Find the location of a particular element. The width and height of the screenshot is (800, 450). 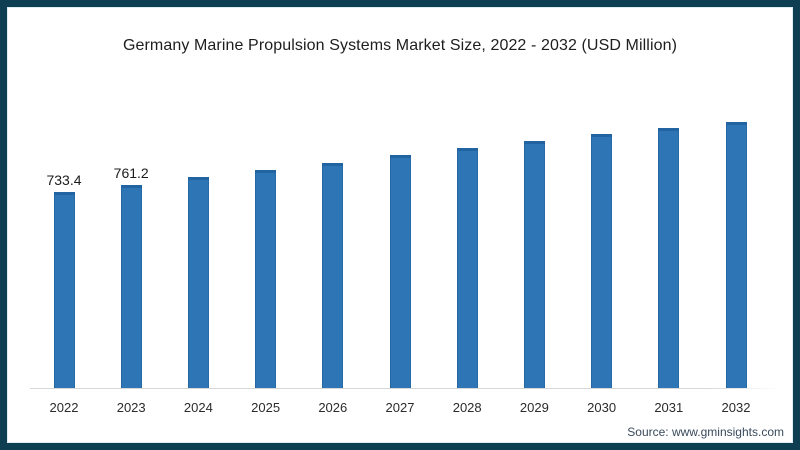

x-tick-label: 2026 is located at coordinates (333, 407).